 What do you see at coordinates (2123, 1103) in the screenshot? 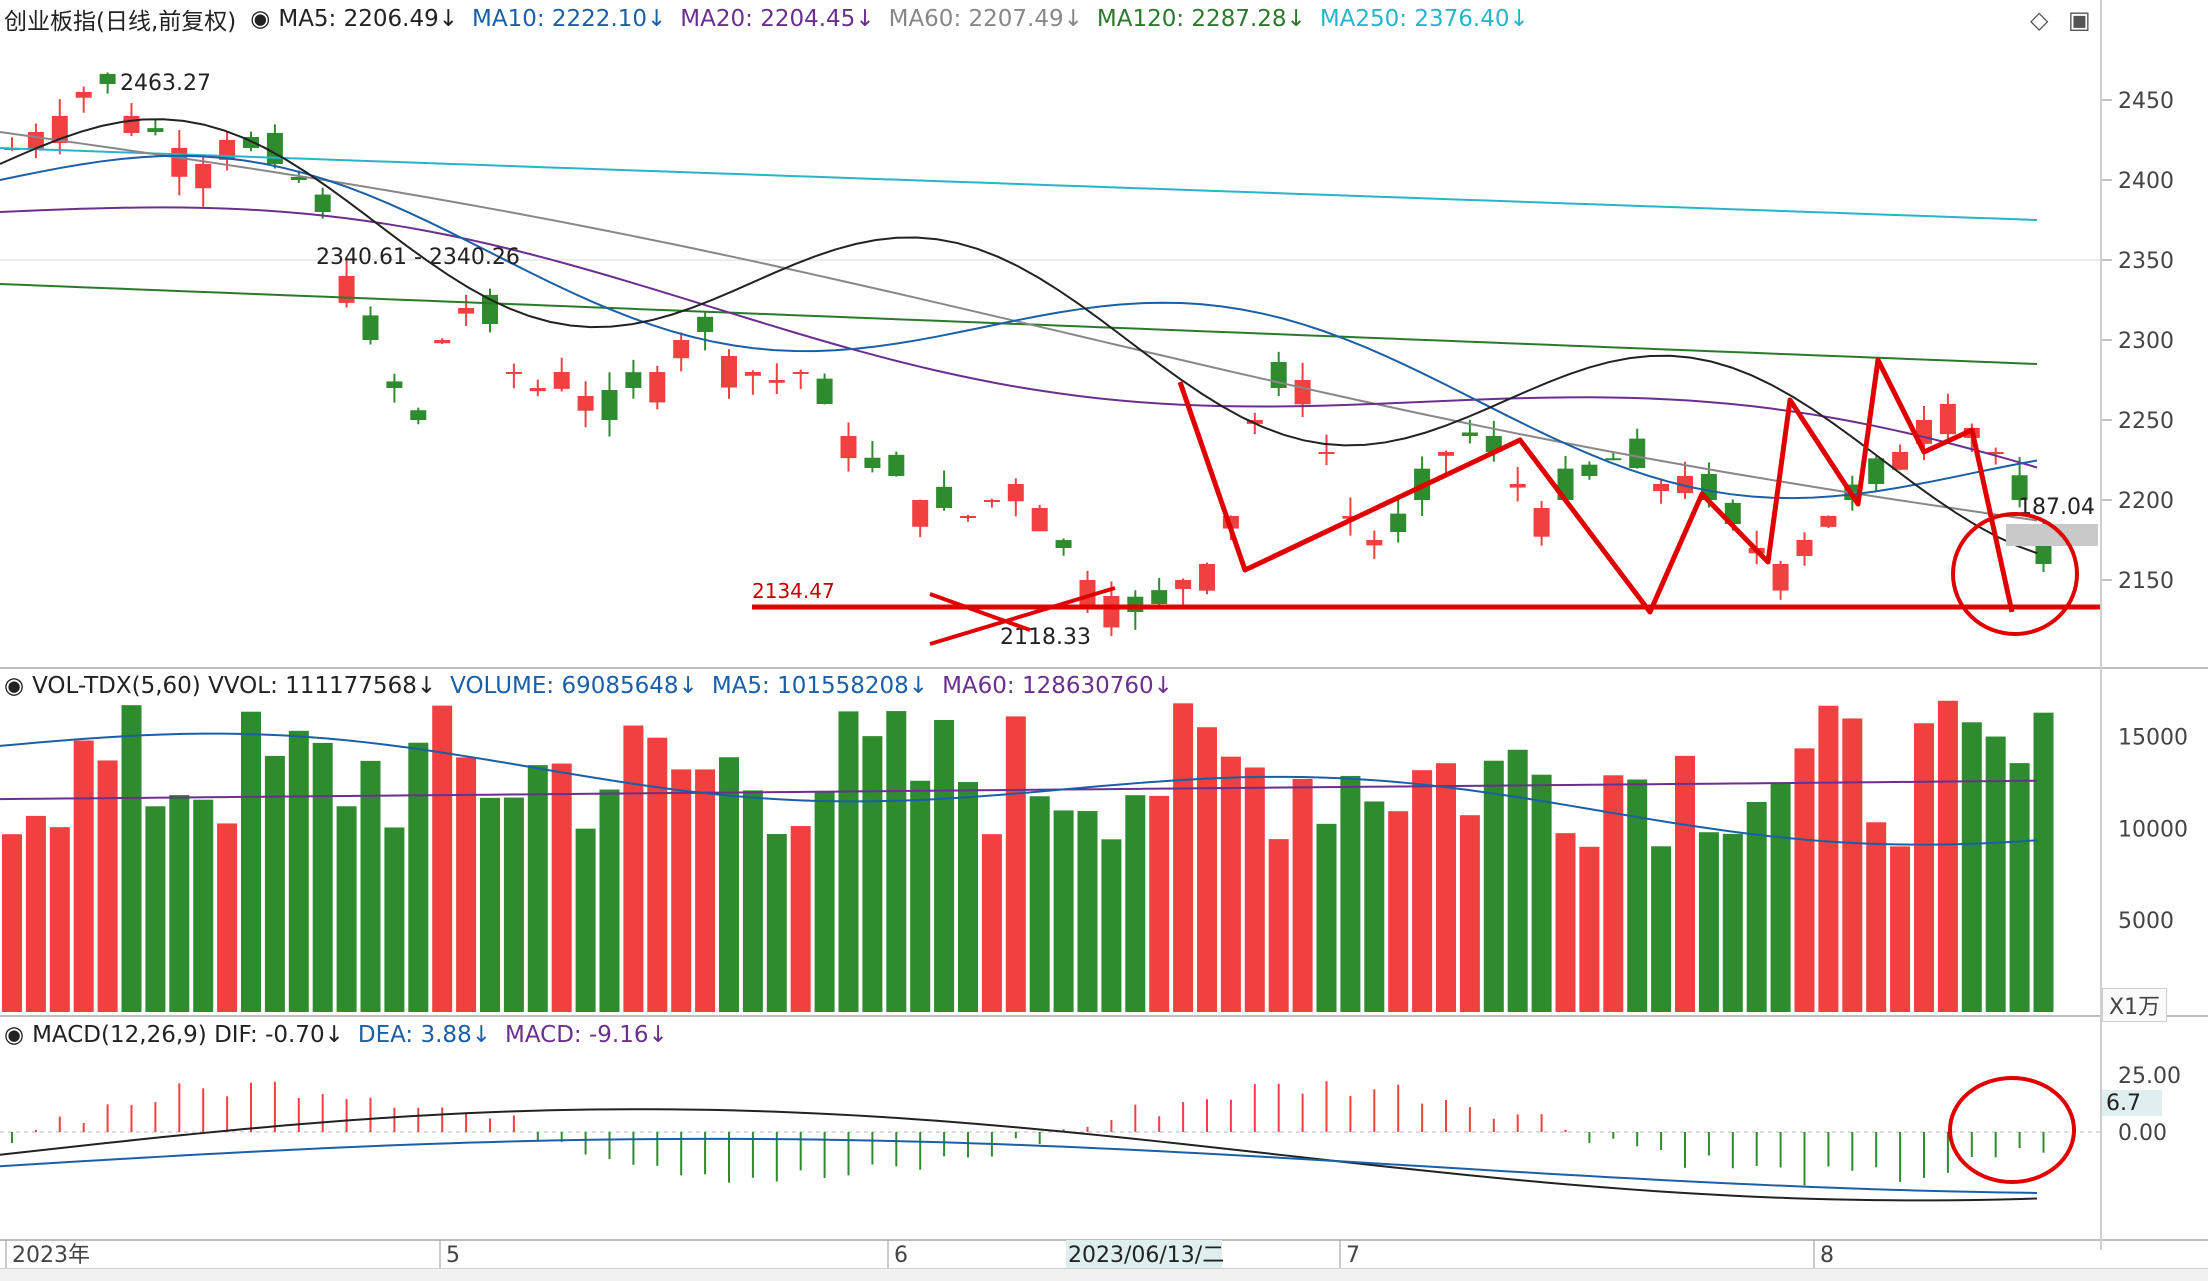
I see `macd-current-value: 6.7` at bounding box center [2123, 1103].